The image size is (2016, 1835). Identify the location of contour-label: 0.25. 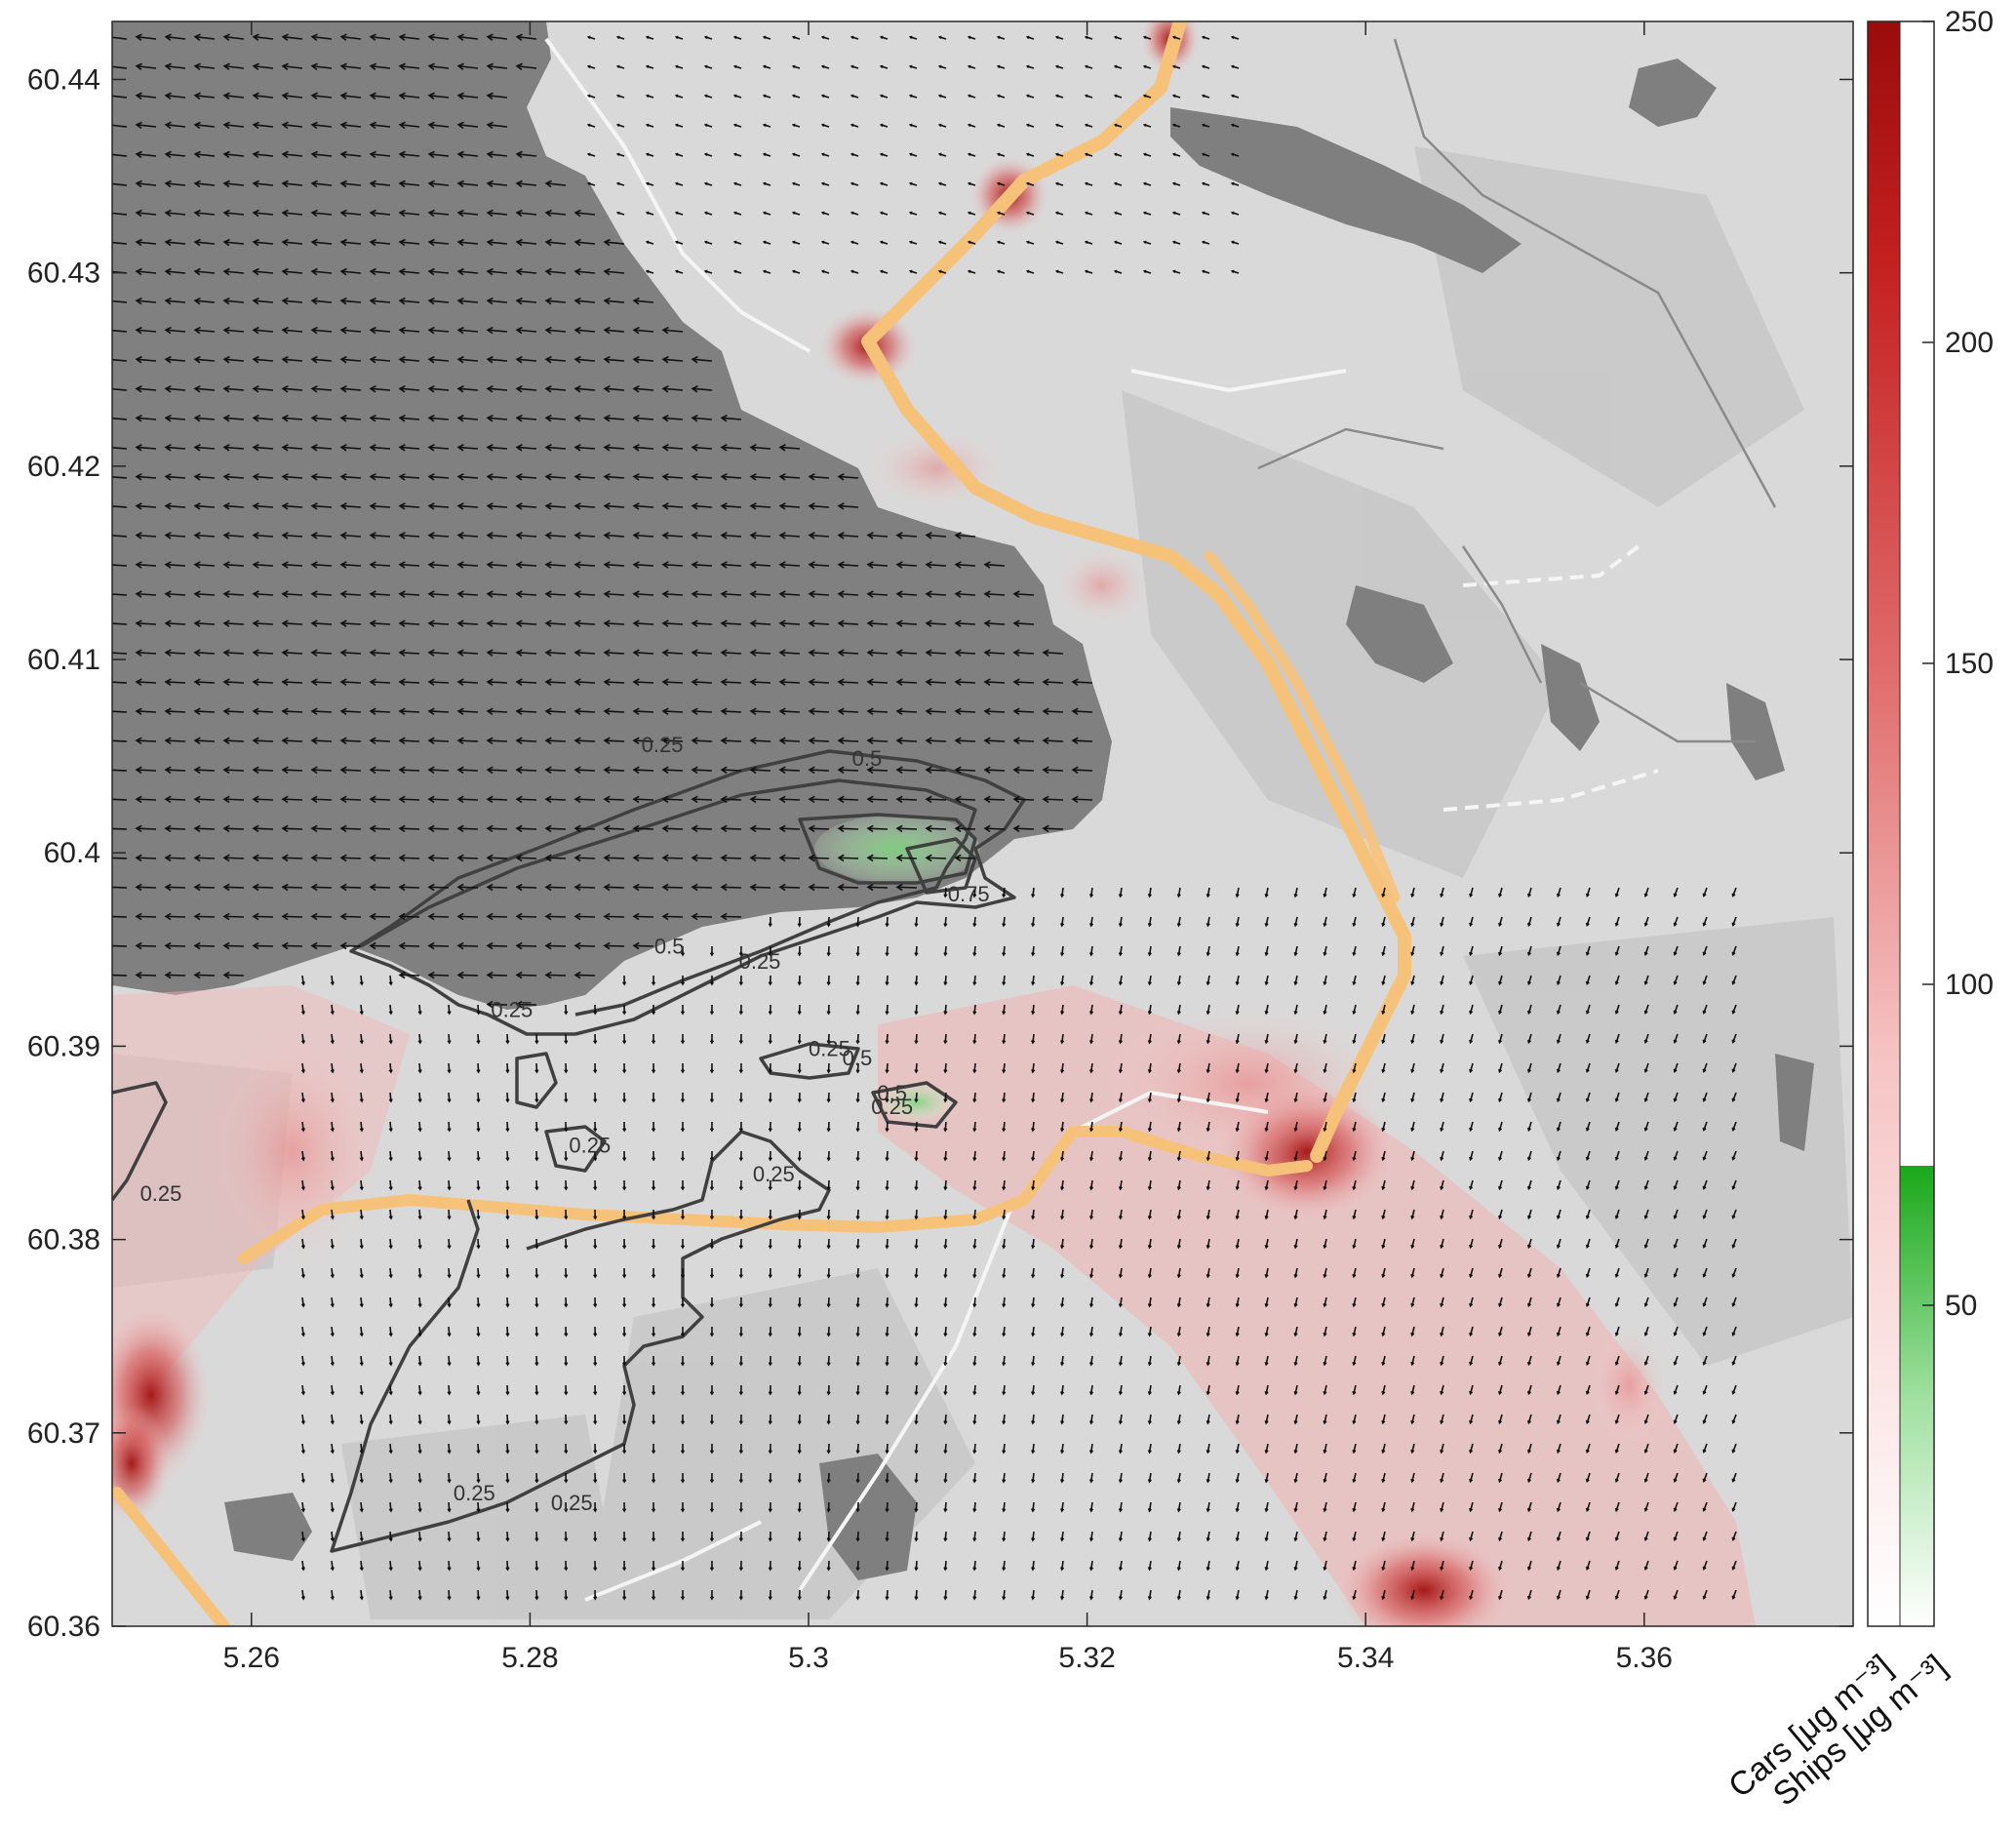
(161, 1193).